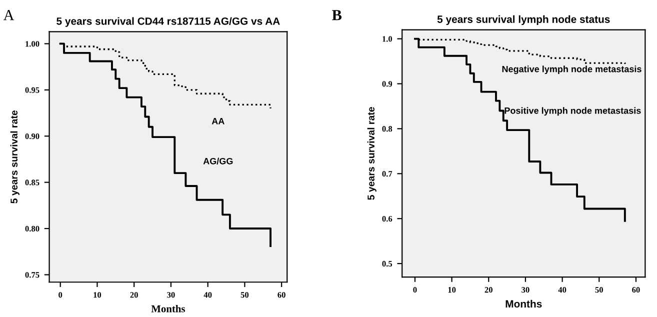 This screenshot has height=317, width=657. I want to click on chart-title: 5 years survival lymph node status, so click(523, 20).